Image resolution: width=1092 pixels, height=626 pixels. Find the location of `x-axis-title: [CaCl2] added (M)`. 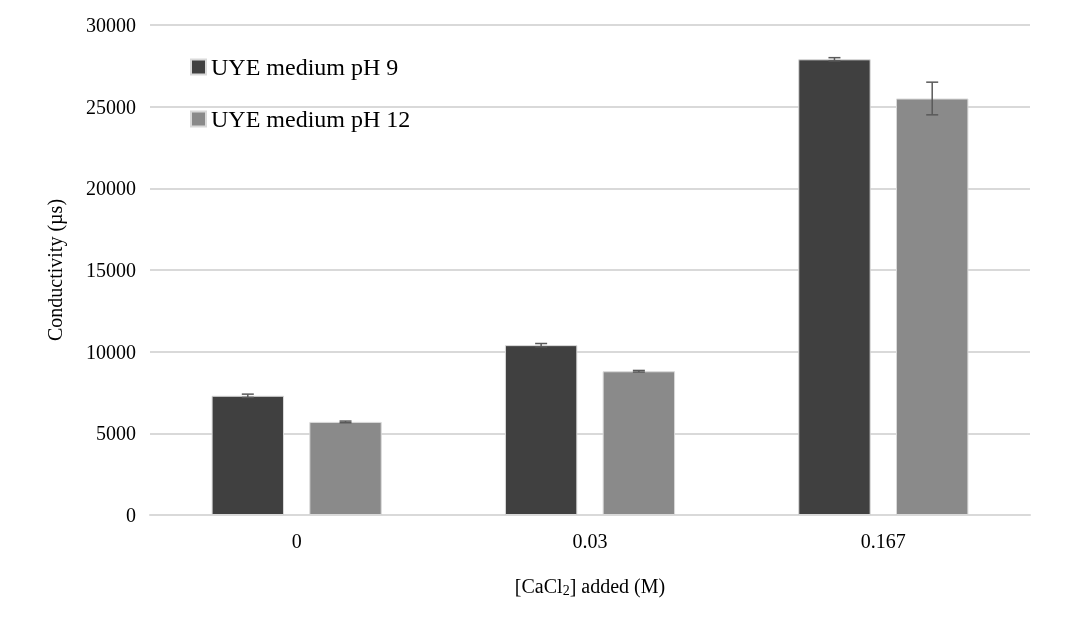

x-axis-title: [CaCl2] added (M) is located at coordinates (590, 586).